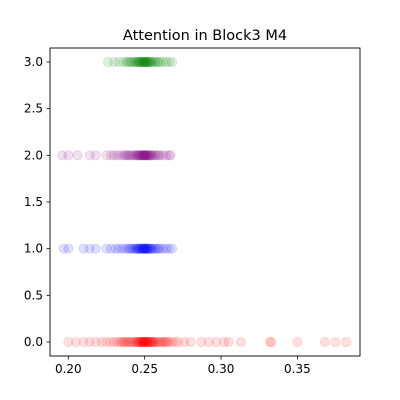 The image size is (400, 400). What do you see at coordinates (33, 155) in the screenshot?
I see `y-tick-label: 2.0` at bounding box center [33, 155].